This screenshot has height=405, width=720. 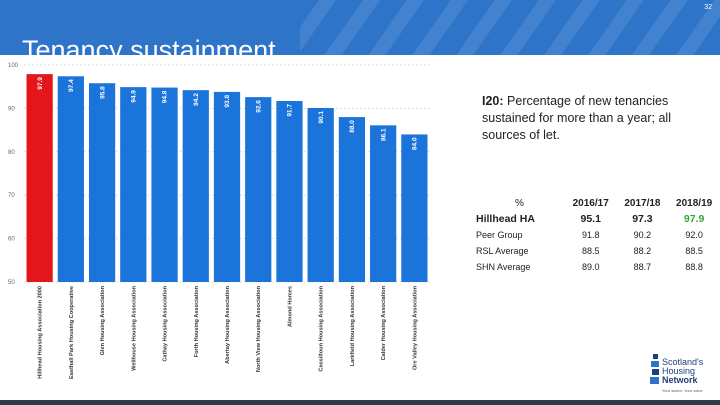 What do you see at coordinates (519, 203) in the screenshot?
I see `table-corner-label: %` at bounding box center [519, 203].